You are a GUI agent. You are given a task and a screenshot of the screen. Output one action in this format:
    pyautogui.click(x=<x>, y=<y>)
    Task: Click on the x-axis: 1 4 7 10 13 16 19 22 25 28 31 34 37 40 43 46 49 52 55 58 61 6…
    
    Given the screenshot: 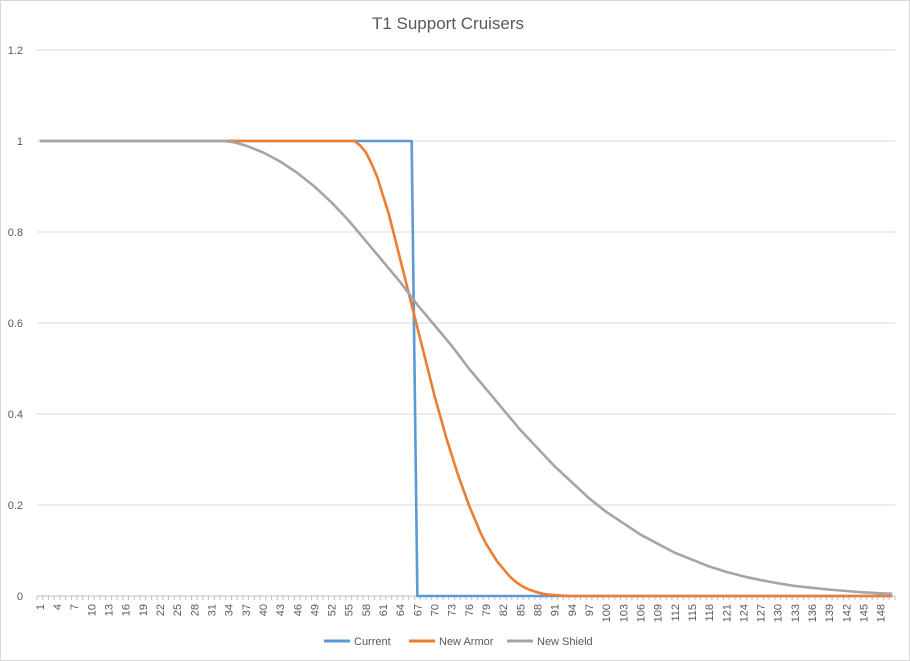 What is the action you would take?
    pyautogui.click(x=465, y=608)
    